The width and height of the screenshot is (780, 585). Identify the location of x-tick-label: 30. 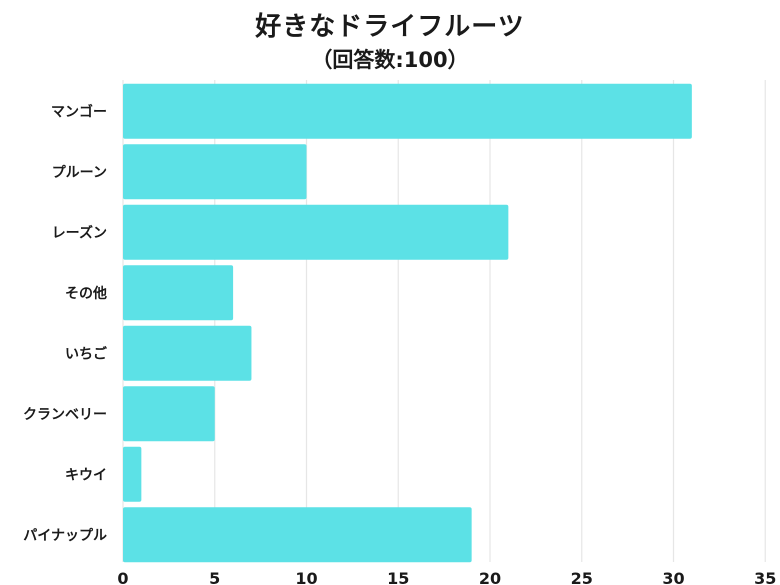
(673, 577).